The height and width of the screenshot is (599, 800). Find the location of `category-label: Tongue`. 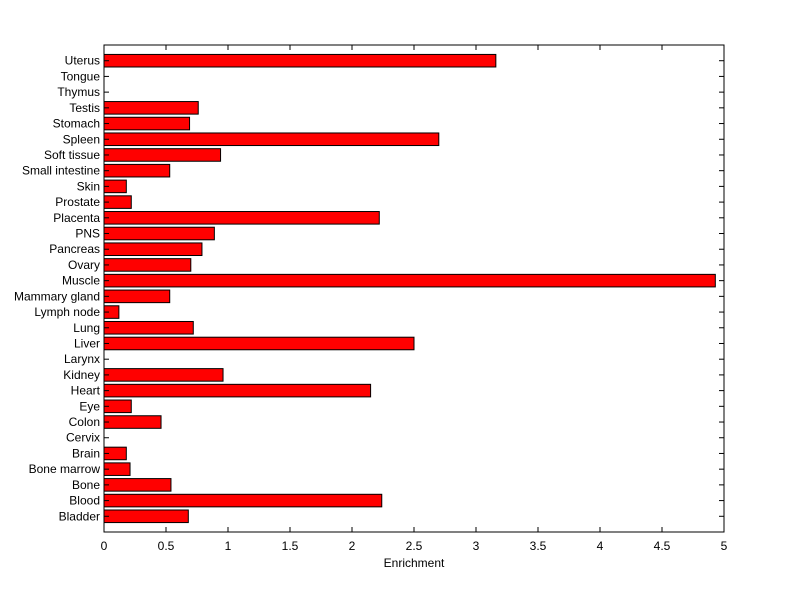

category-label: Tongue is located at coordinates (81, 76).